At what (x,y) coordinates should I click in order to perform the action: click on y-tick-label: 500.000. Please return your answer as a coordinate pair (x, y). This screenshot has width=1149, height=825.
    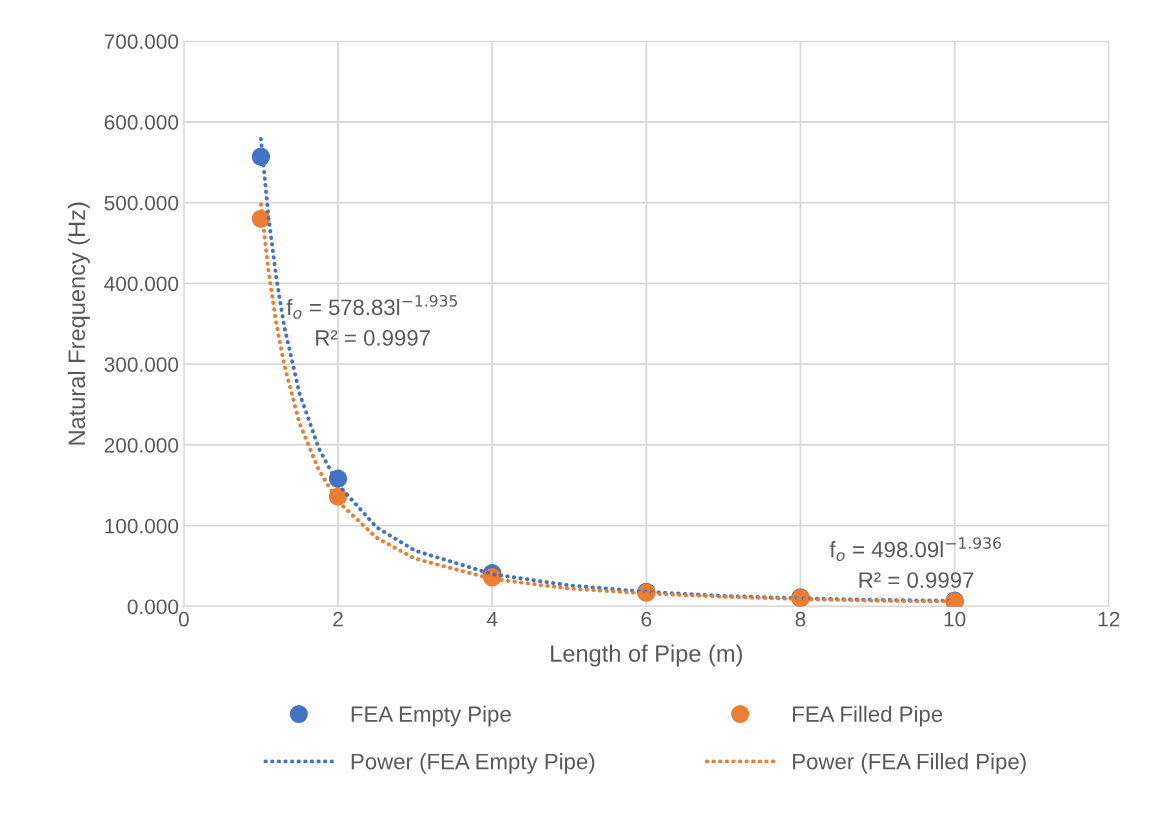
    Looking at the image, I should click on (141, 203).